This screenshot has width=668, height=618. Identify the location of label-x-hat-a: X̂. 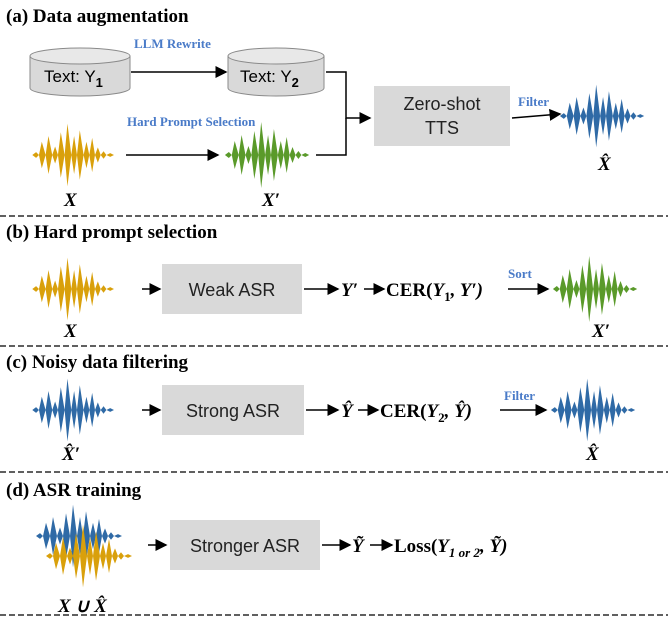
(604, 164).